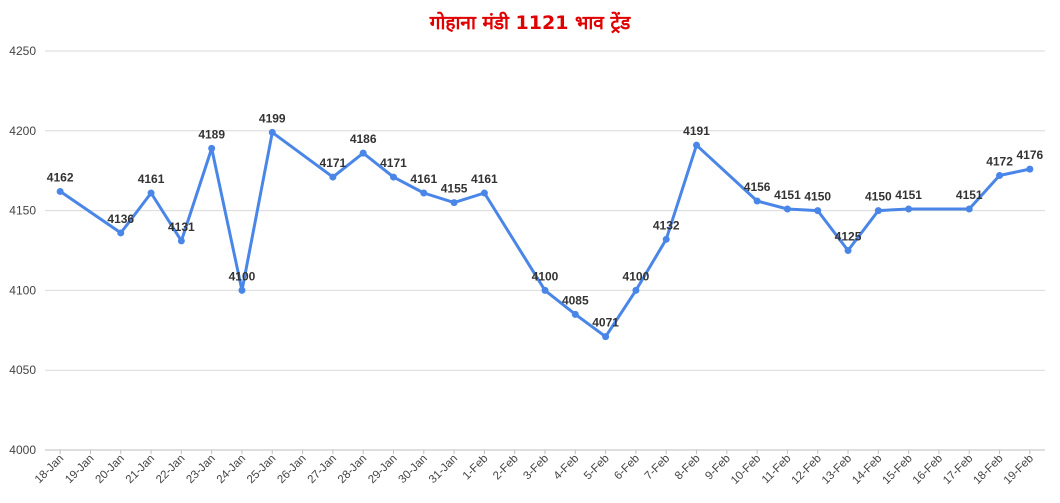 The image size is (1060, 503). I want to click on x-tick-label: 25-Jan, so click(261, 469).